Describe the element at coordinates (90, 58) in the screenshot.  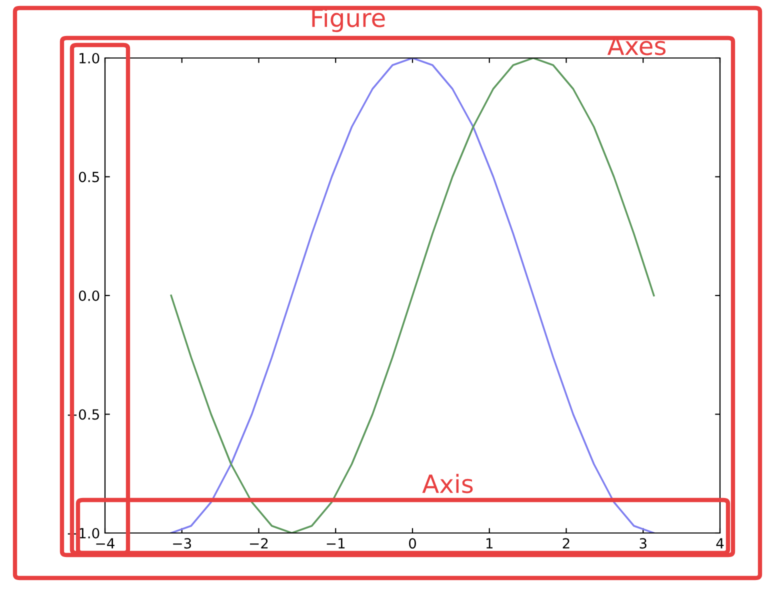
I see `y-tick-label: 1.0` at that location.